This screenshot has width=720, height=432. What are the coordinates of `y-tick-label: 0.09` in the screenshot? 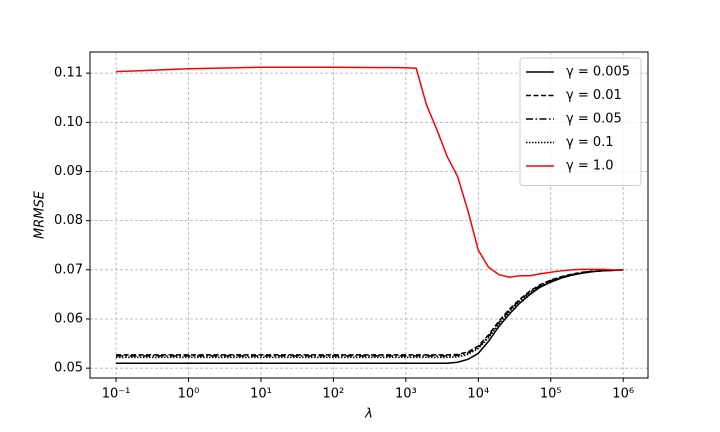 It's located at (68, 171).